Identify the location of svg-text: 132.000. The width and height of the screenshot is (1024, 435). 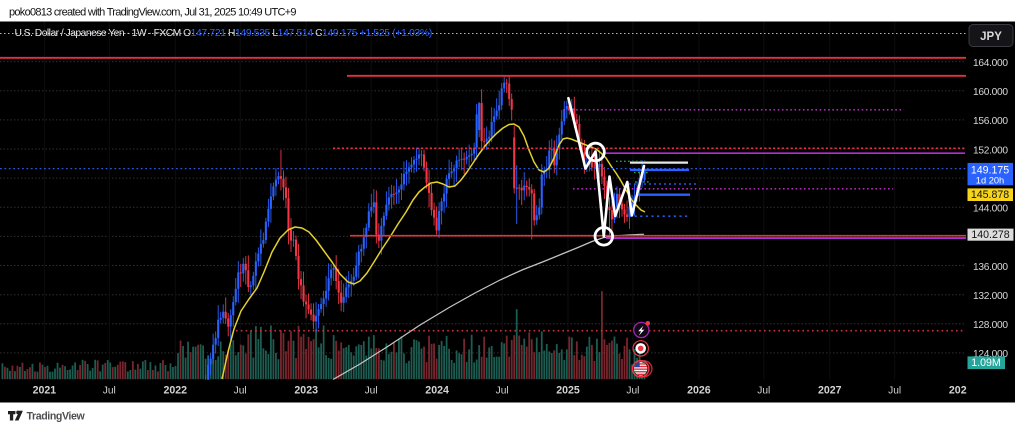
(990, 296).